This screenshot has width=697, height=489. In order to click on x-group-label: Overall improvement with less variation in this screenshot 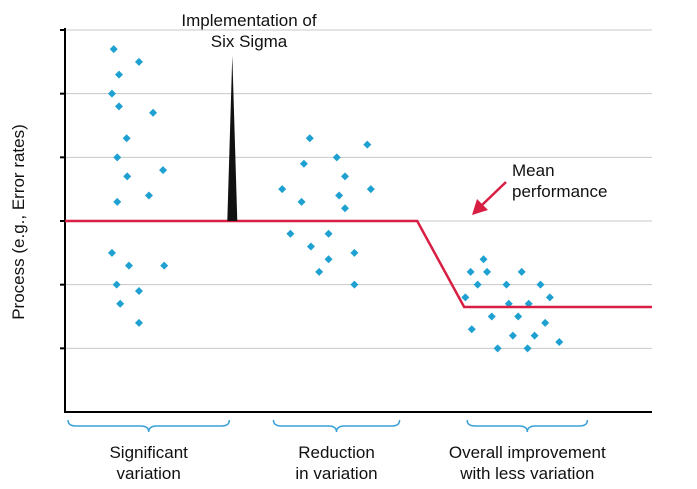, I will do `click(527, 463)`.